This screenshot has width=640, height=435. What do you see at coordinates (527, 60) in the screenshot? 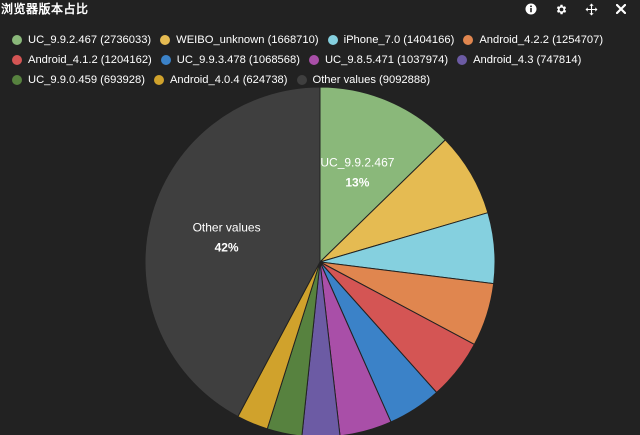
I see `legend-label: Android_4.3 (747814)` at bounding box center [527, 60].